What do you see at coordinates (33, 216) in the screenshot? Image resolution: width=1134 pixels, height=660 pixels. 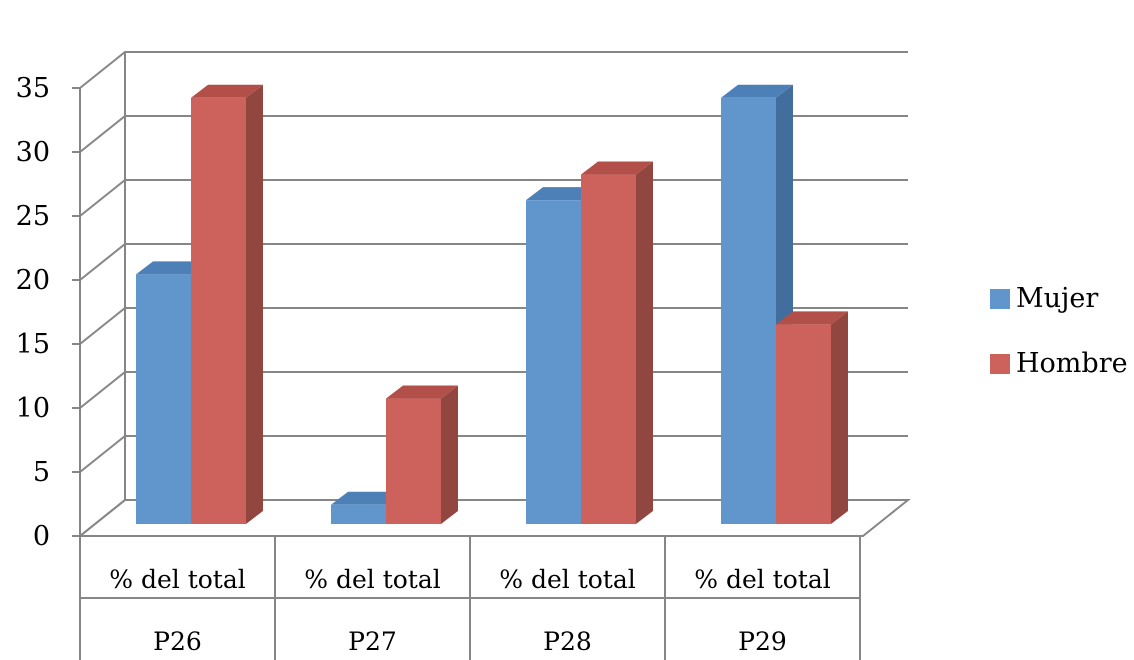 I see `y-tick-label: 25` at bounding box center [33, 216].